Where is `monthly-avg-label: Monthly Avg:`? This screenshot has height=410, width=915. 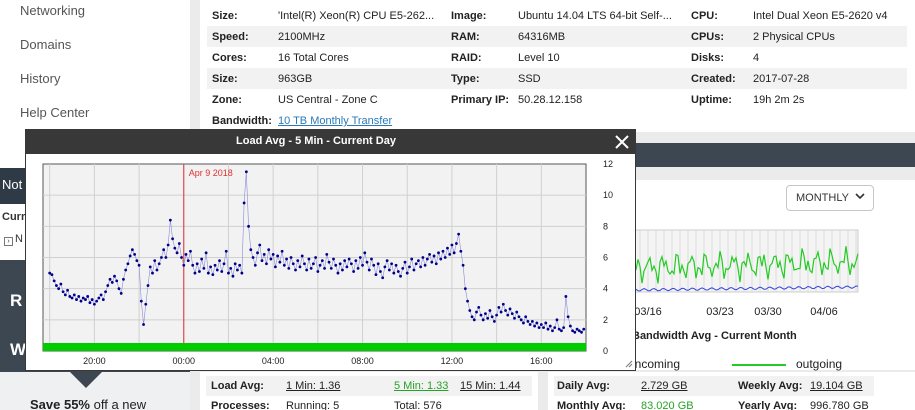 monthly-avg-label: Monthly Avg: is located at coordinates (591, 405).